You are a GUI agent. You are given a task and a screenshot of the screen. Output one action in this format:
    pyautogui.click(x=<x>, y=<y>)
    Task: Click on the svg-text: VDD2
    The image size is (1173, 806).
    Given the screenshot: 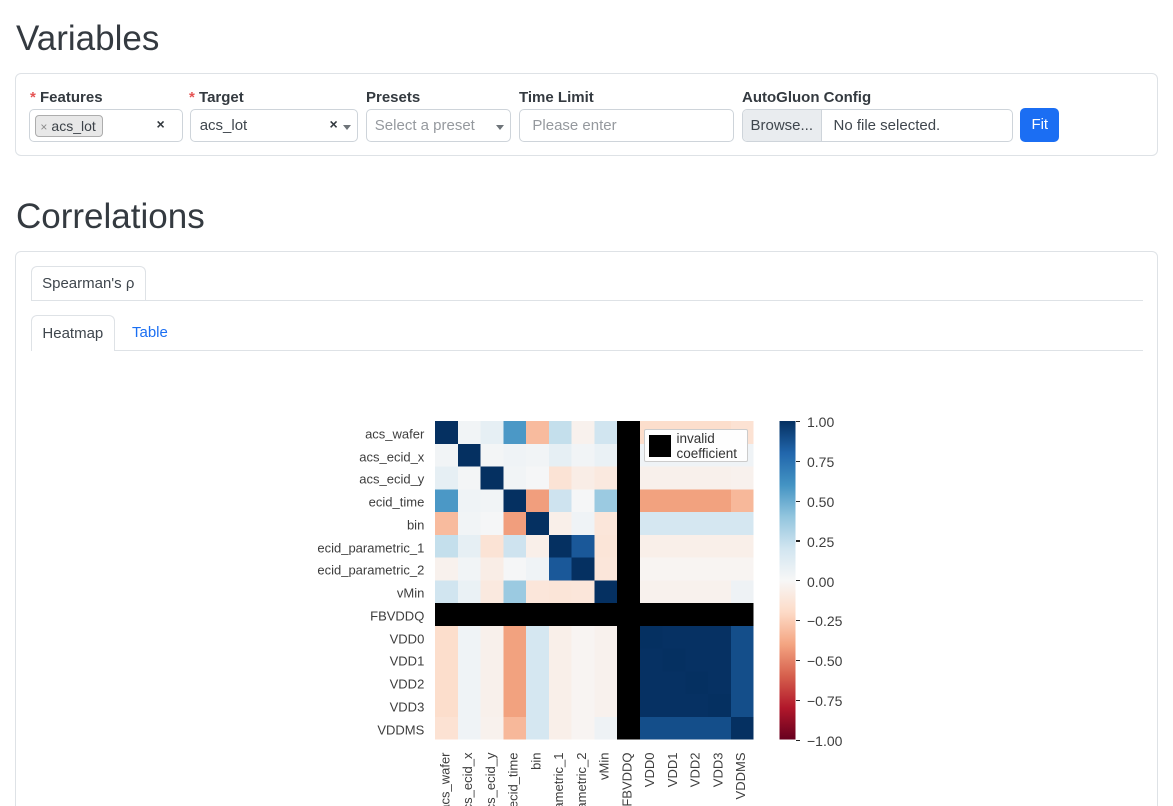 What is the action you would take?
    pyautogui.click(x=695, y=770)
    